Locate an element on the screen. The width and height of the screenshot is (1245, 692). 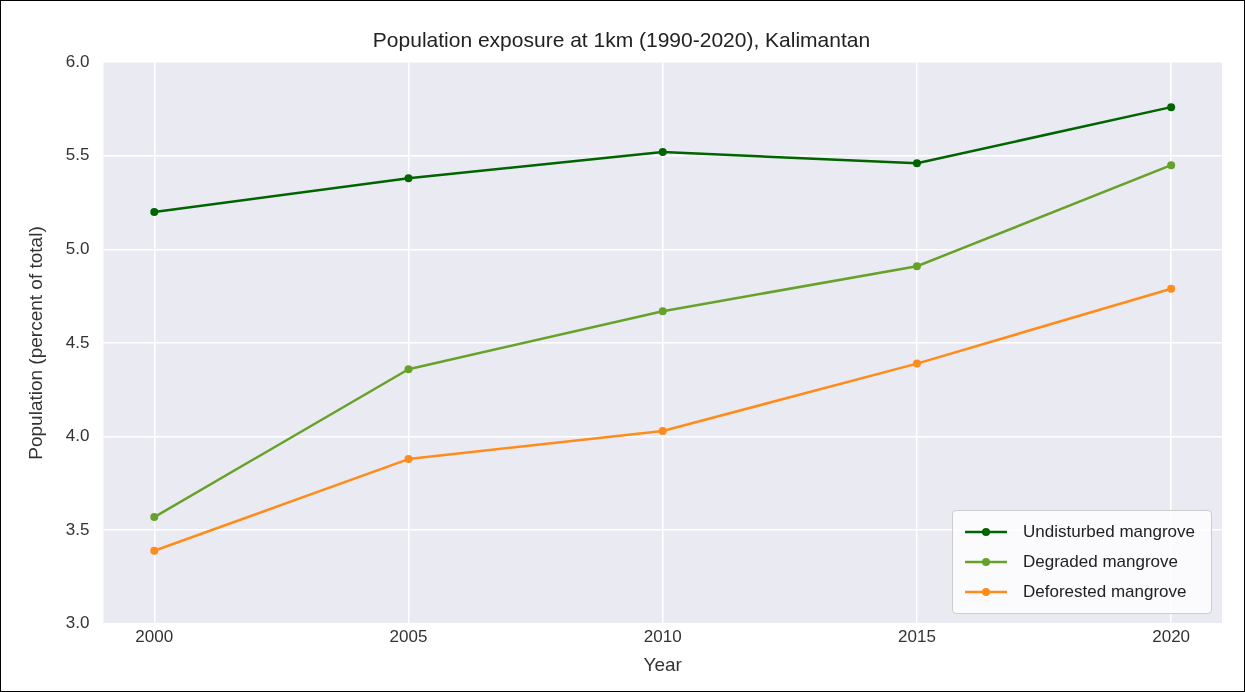
y-tick-label: 6.0 is located at coordinates (77, 61).